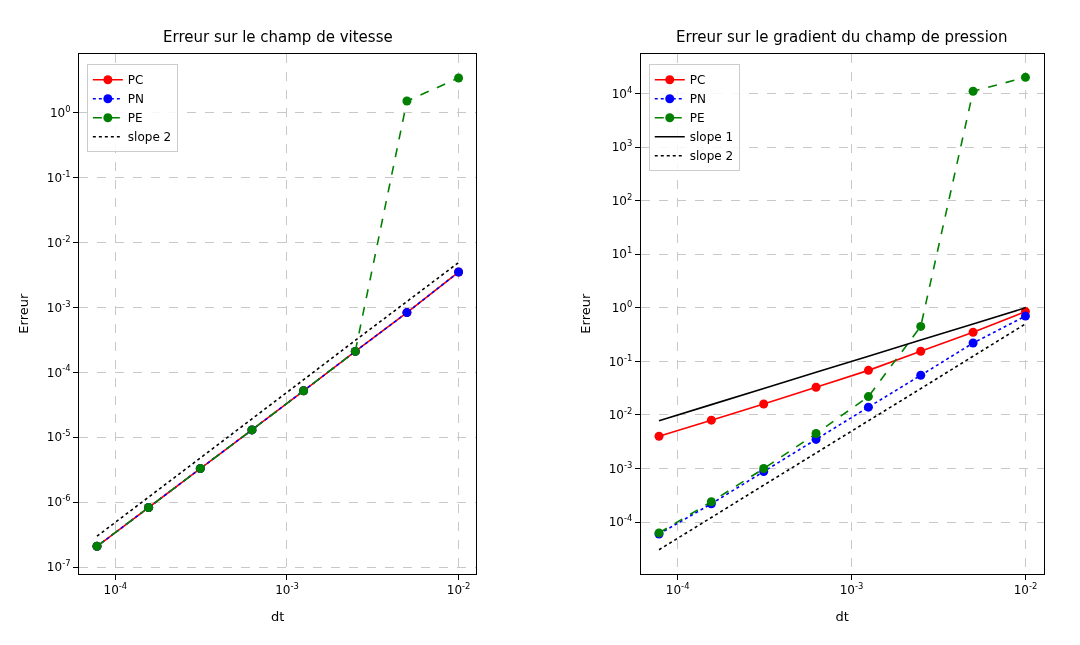 Image resolution: width=1080 pixels, height=645 pixels. What do you see at coordinates (58, 566) in the screenshot?
I see `y-tick-label: 10$^{-7}$` at bounding box center [58, 566].